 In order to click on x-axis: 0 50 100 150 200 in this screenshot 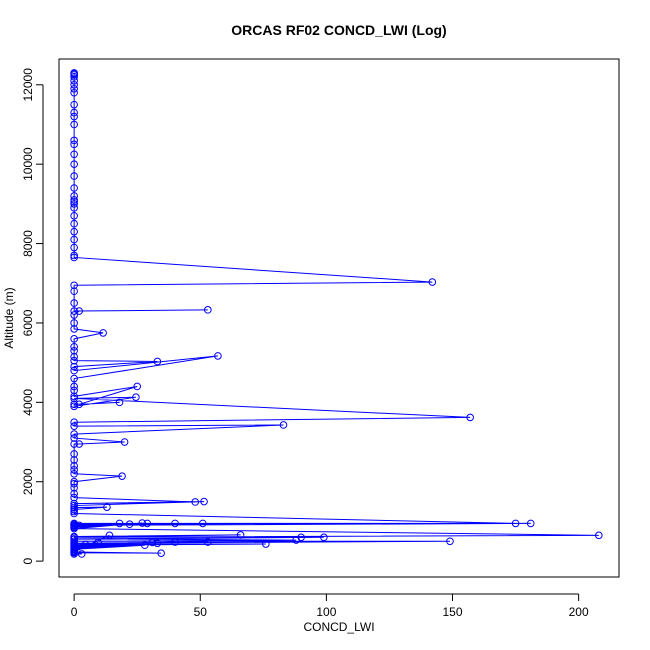, I will do `click(330, 606)`.